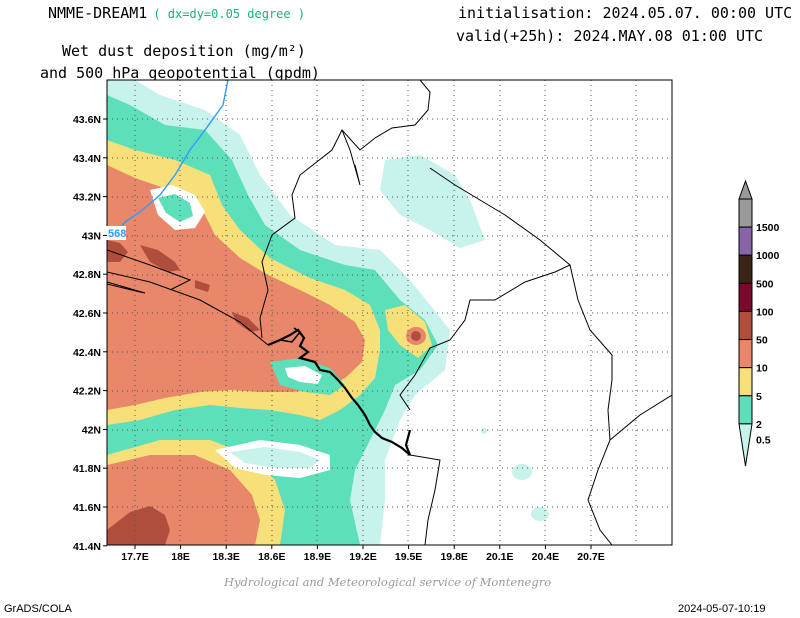 The width and height of the screenshot is (800, 618). I want to click on contour-label: 568, so click(117, 234).